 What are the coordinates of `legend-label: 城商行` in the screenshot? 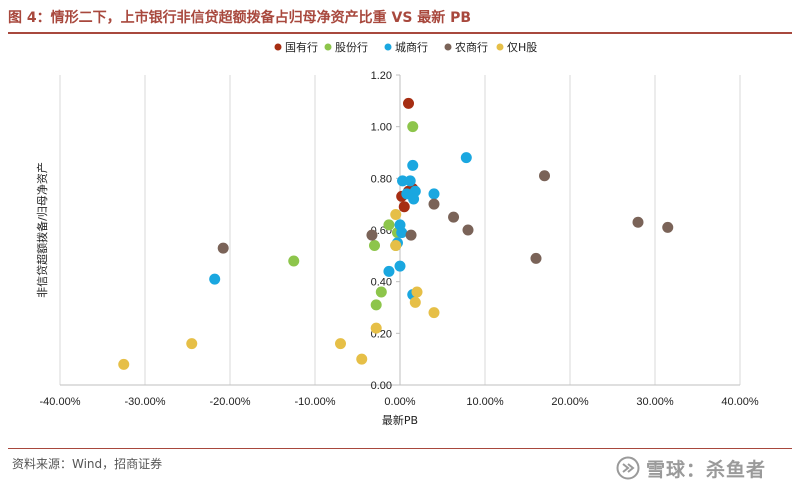 It's located at (411, 47).